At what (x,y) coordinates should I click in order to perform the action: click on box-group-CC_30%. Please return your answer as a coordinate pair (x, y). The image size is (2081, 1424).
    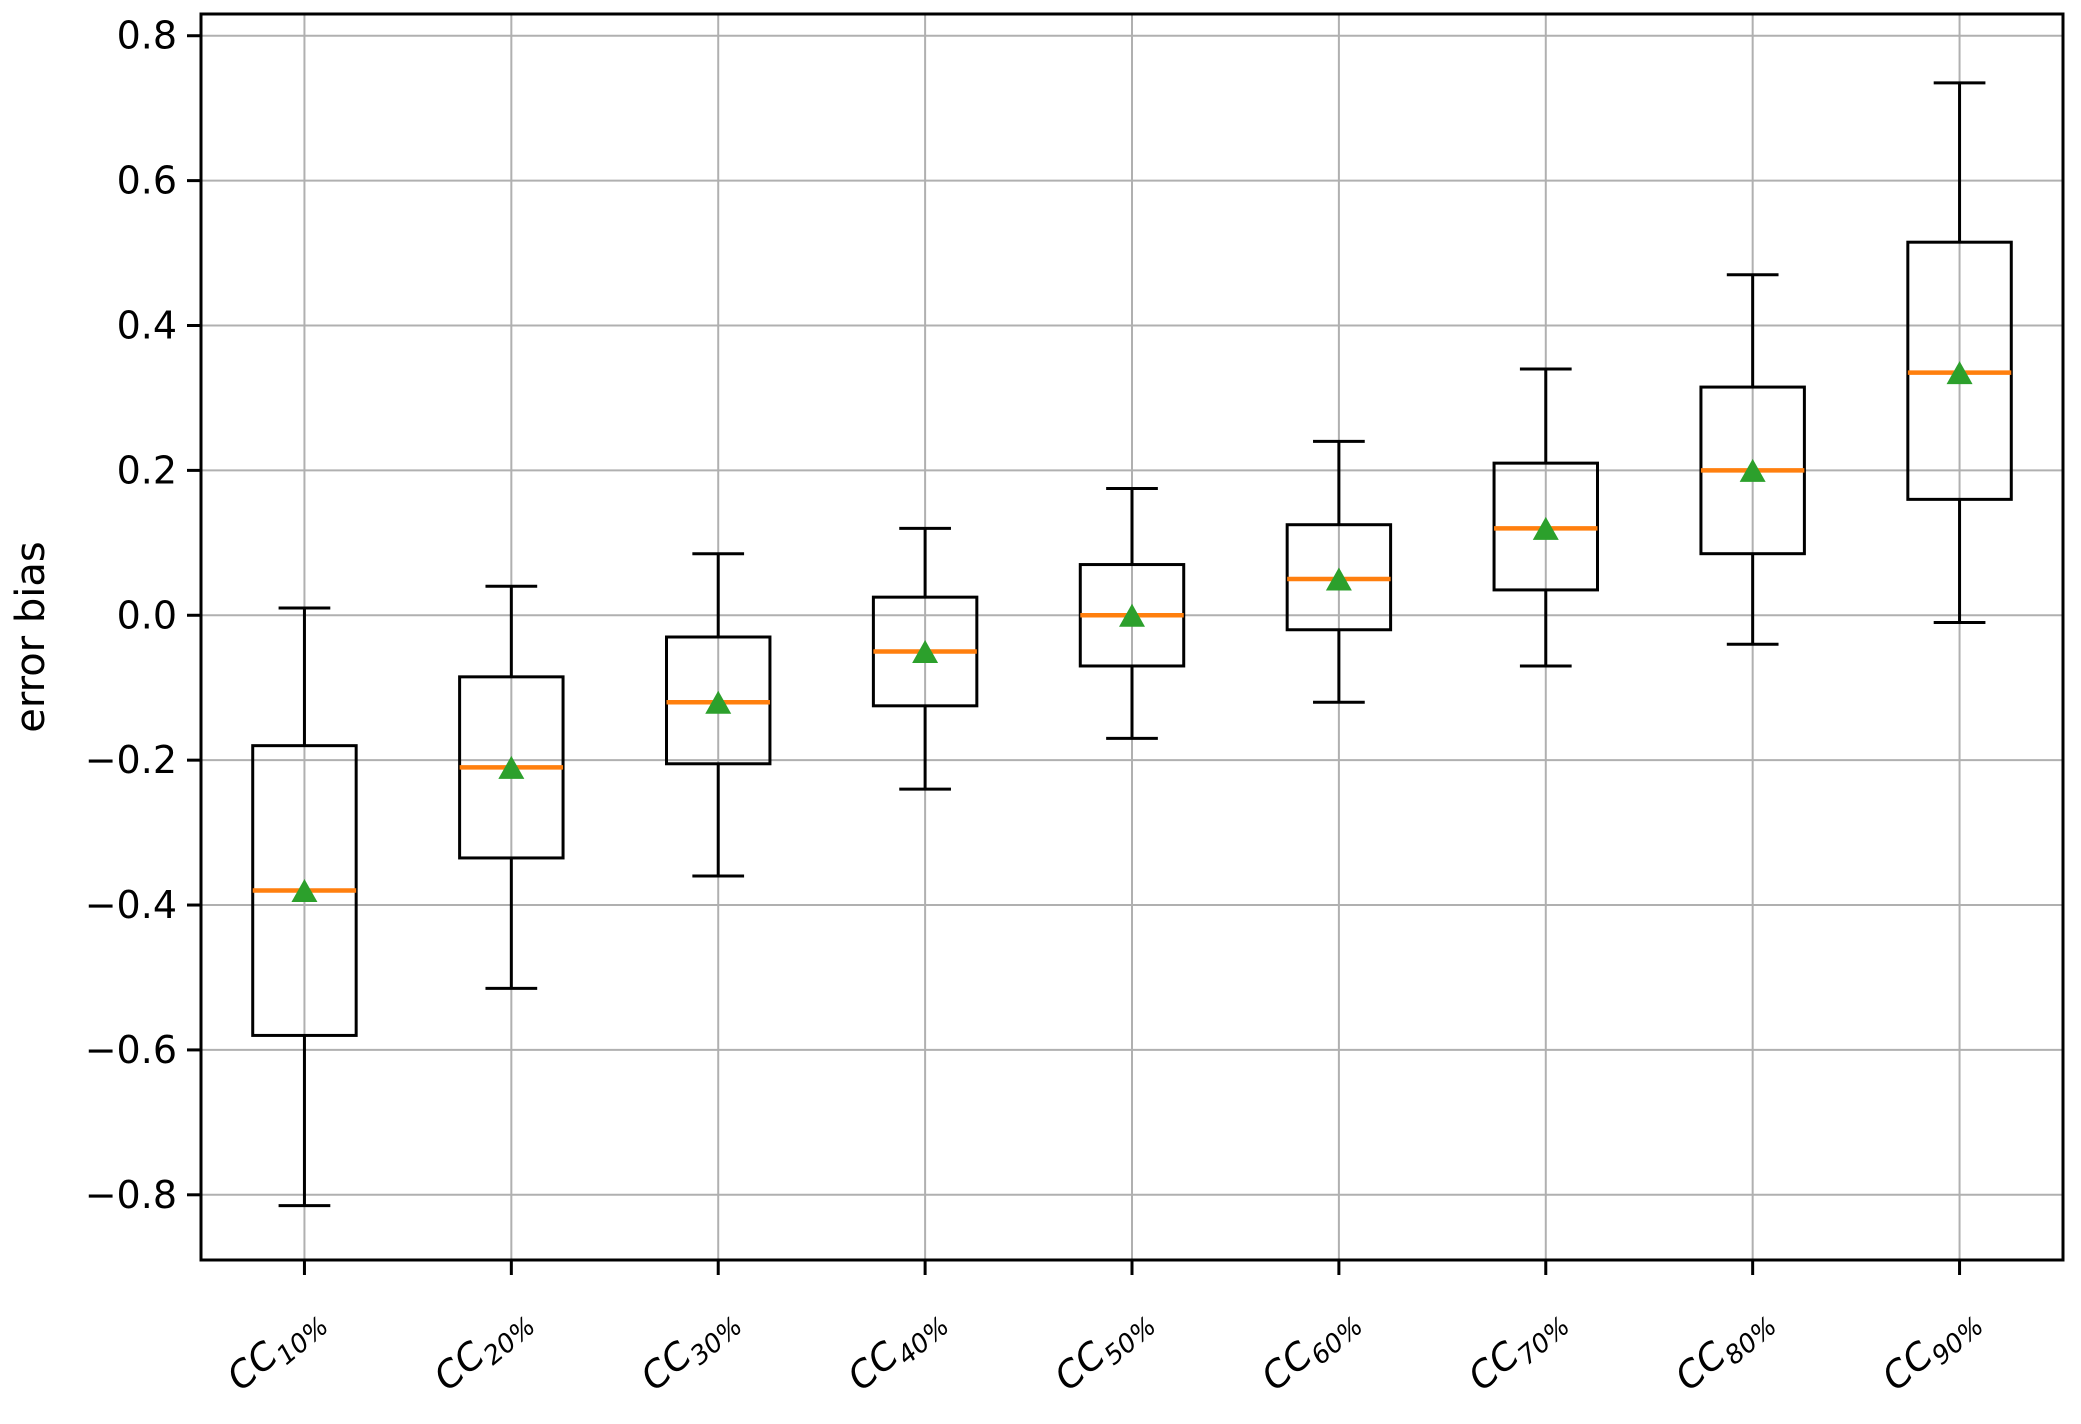
    Looking at the image, I should click on (718, 715).